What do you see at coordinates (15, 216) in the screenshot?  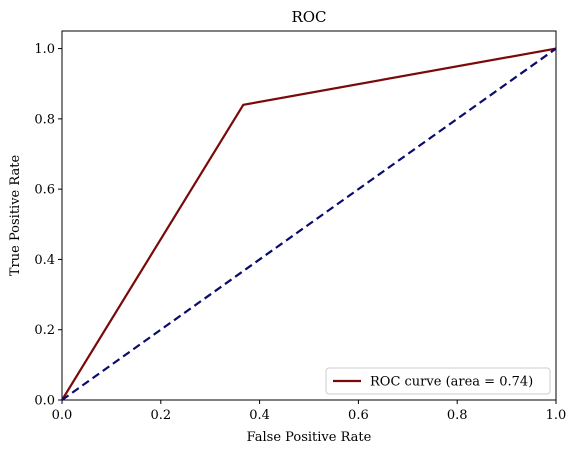 I see `y-axis-label: True Positive Rate` at bounding box center [15, 216].